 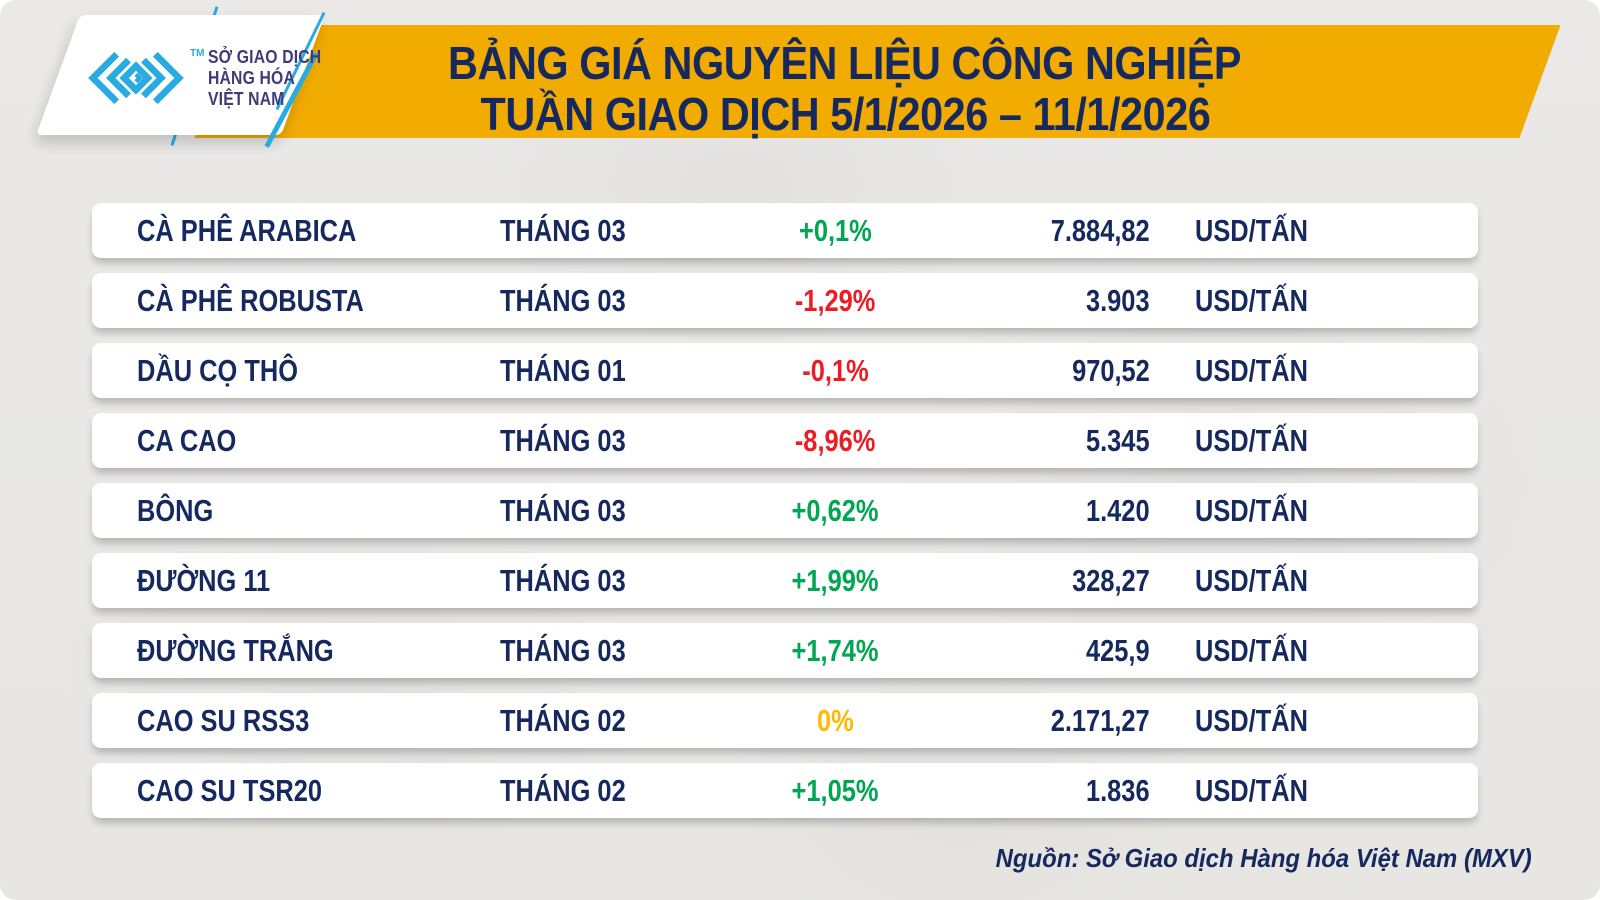 I want to click on commodity-name: CÀ PHÊ ROBUSTA, so click(x=250, y=300).